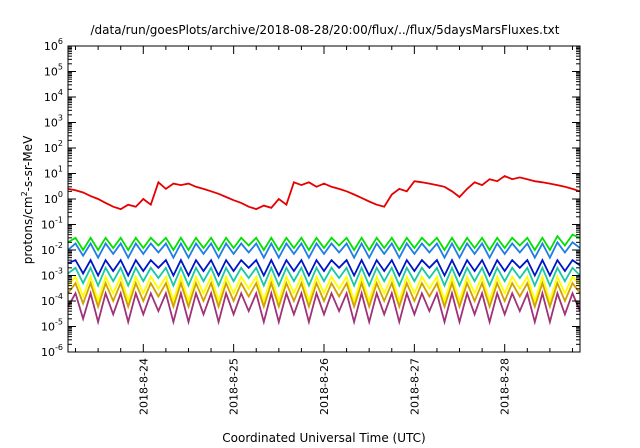  Describe the element at coordinates (53, 147) in the screenshot. I see `y-tick-label: 10²` at that location.